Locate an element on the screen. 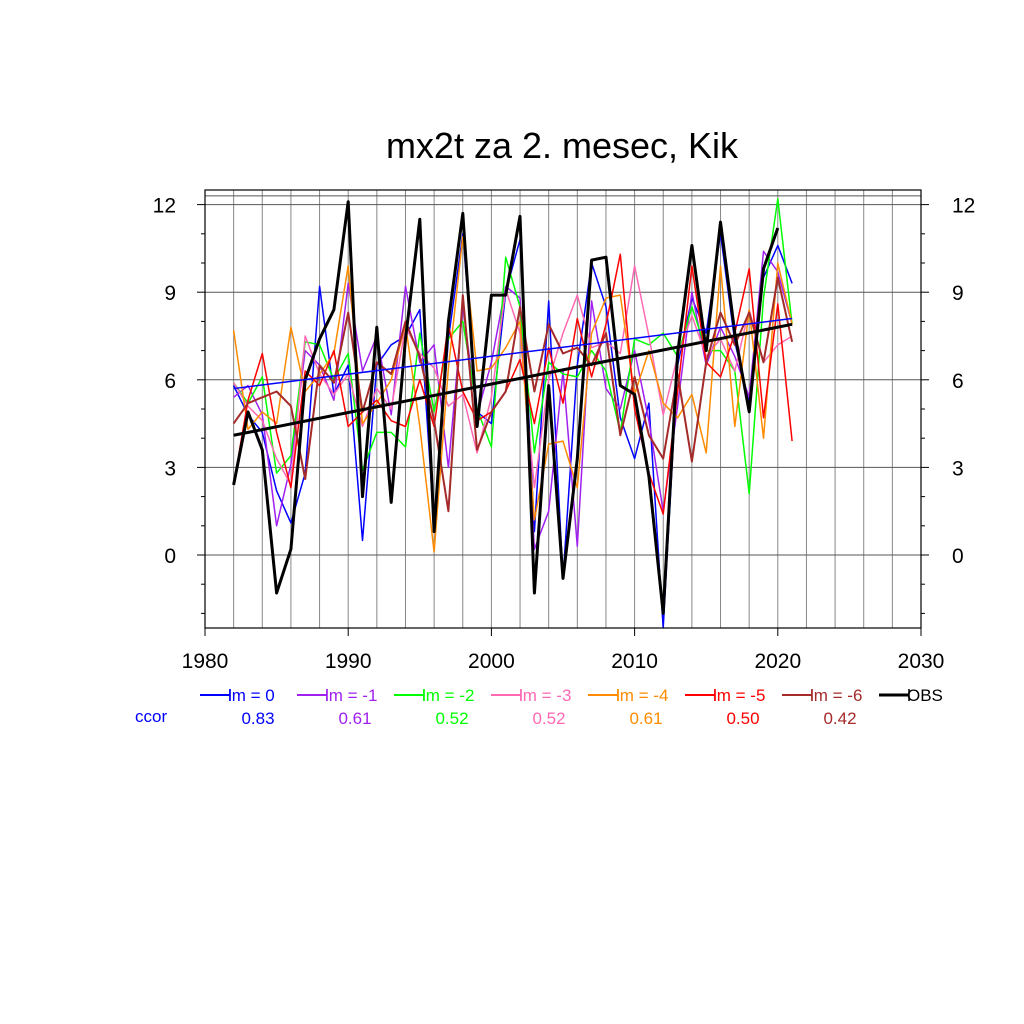 The height and width of the screenshot is (1024, 1024). y-tick-label-left: 0 is located at coordinates (170, 556).